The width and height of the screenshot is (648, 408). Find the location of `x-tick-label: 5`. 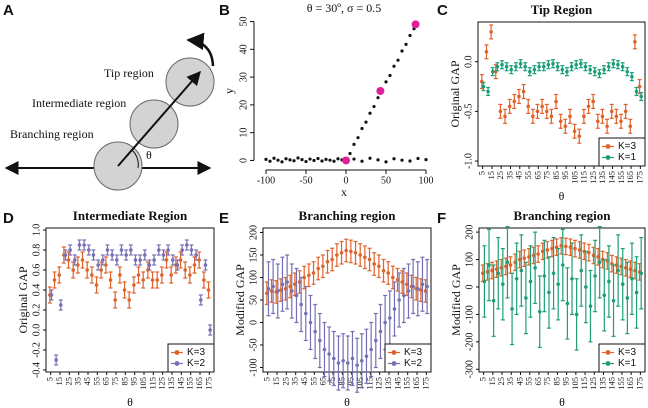

x-tick-label: 5 is located at coordinates (483, 379).